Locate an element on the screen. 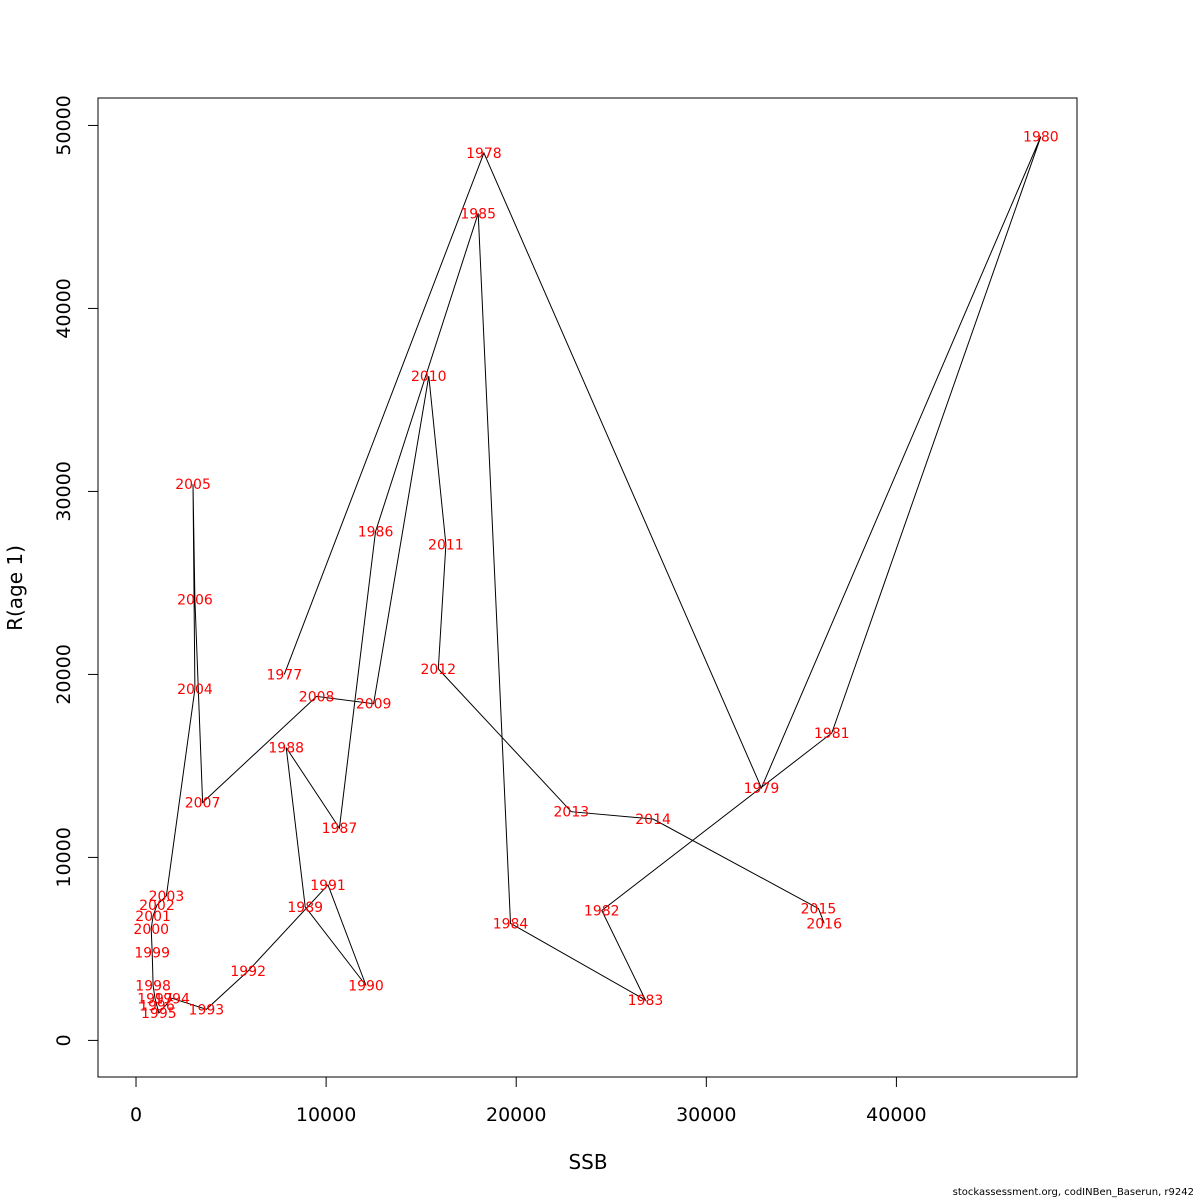 This screenshot has height=1200, width=1200. point-label-1998: 1998 is located at coordinates (153, 987).